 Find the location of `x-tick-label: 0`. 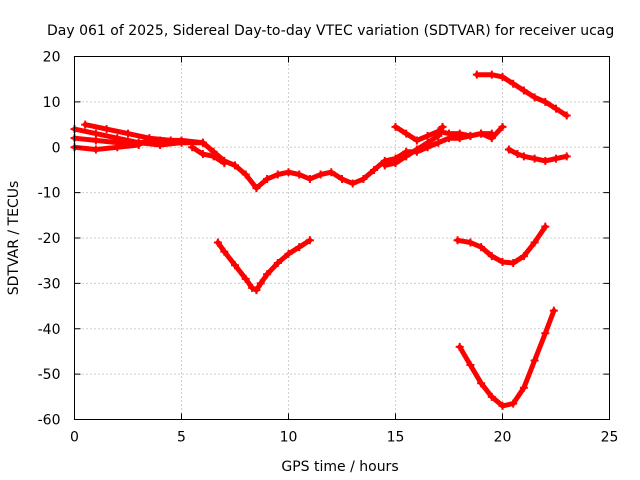

x-tick-label: 0 is located at coordinates (74, 438).